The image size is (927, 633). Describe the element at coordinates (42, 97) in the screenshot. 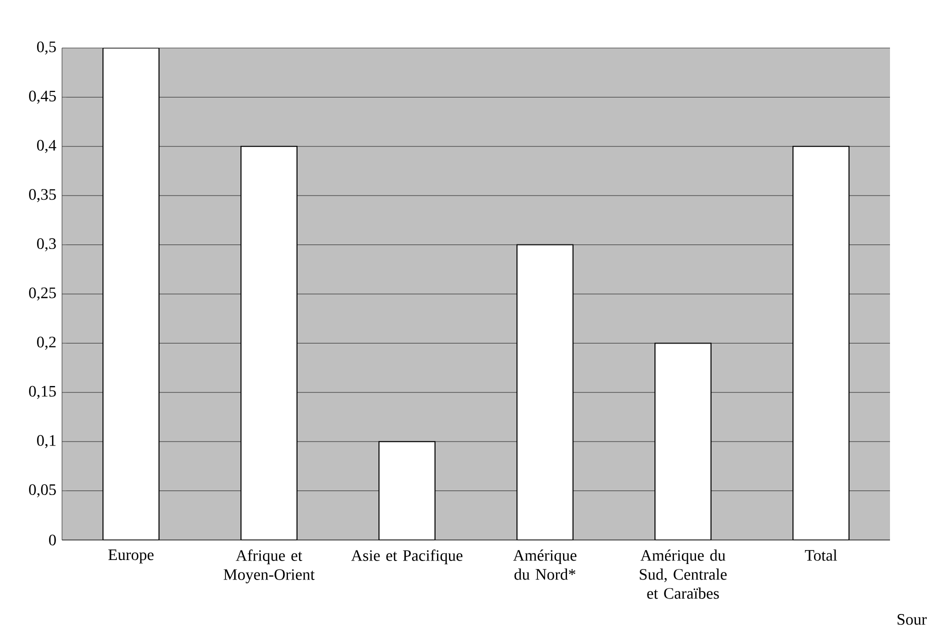

I see `y-tick-label: 0,45` at that location.